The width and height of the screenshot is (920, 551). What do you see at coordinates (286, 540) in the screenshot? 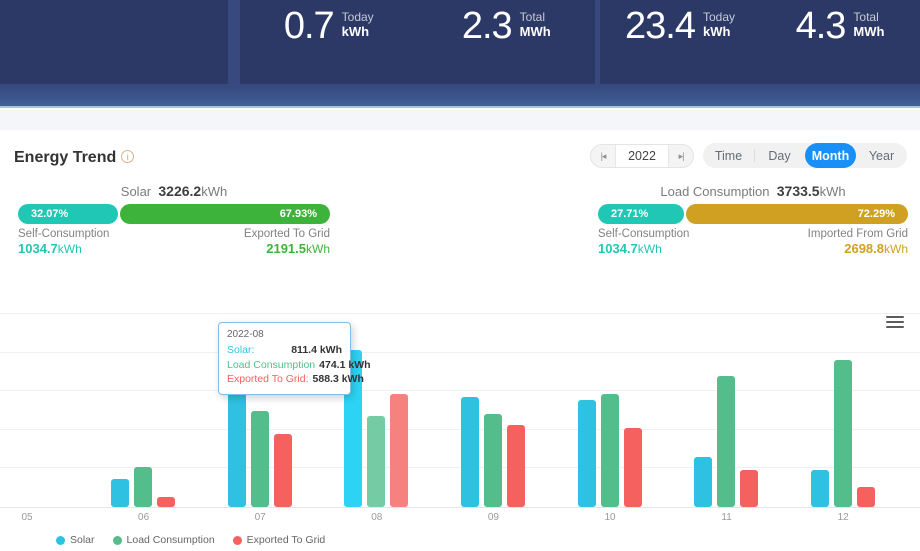
I see `legend-label: Exported To Grid` at bounding box center [286, 540].